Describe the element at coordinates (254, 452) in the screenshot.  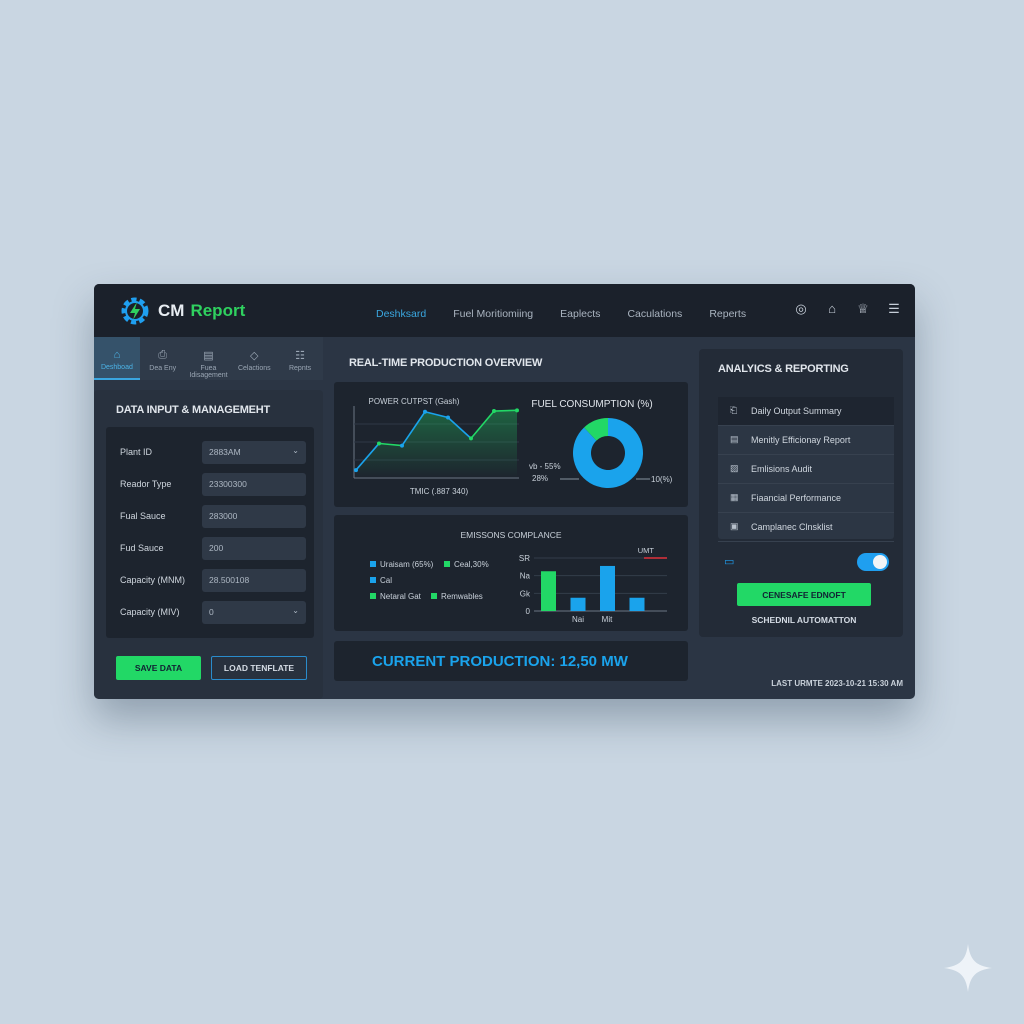
I see `select-field: 2883AM ⌄` at that location.